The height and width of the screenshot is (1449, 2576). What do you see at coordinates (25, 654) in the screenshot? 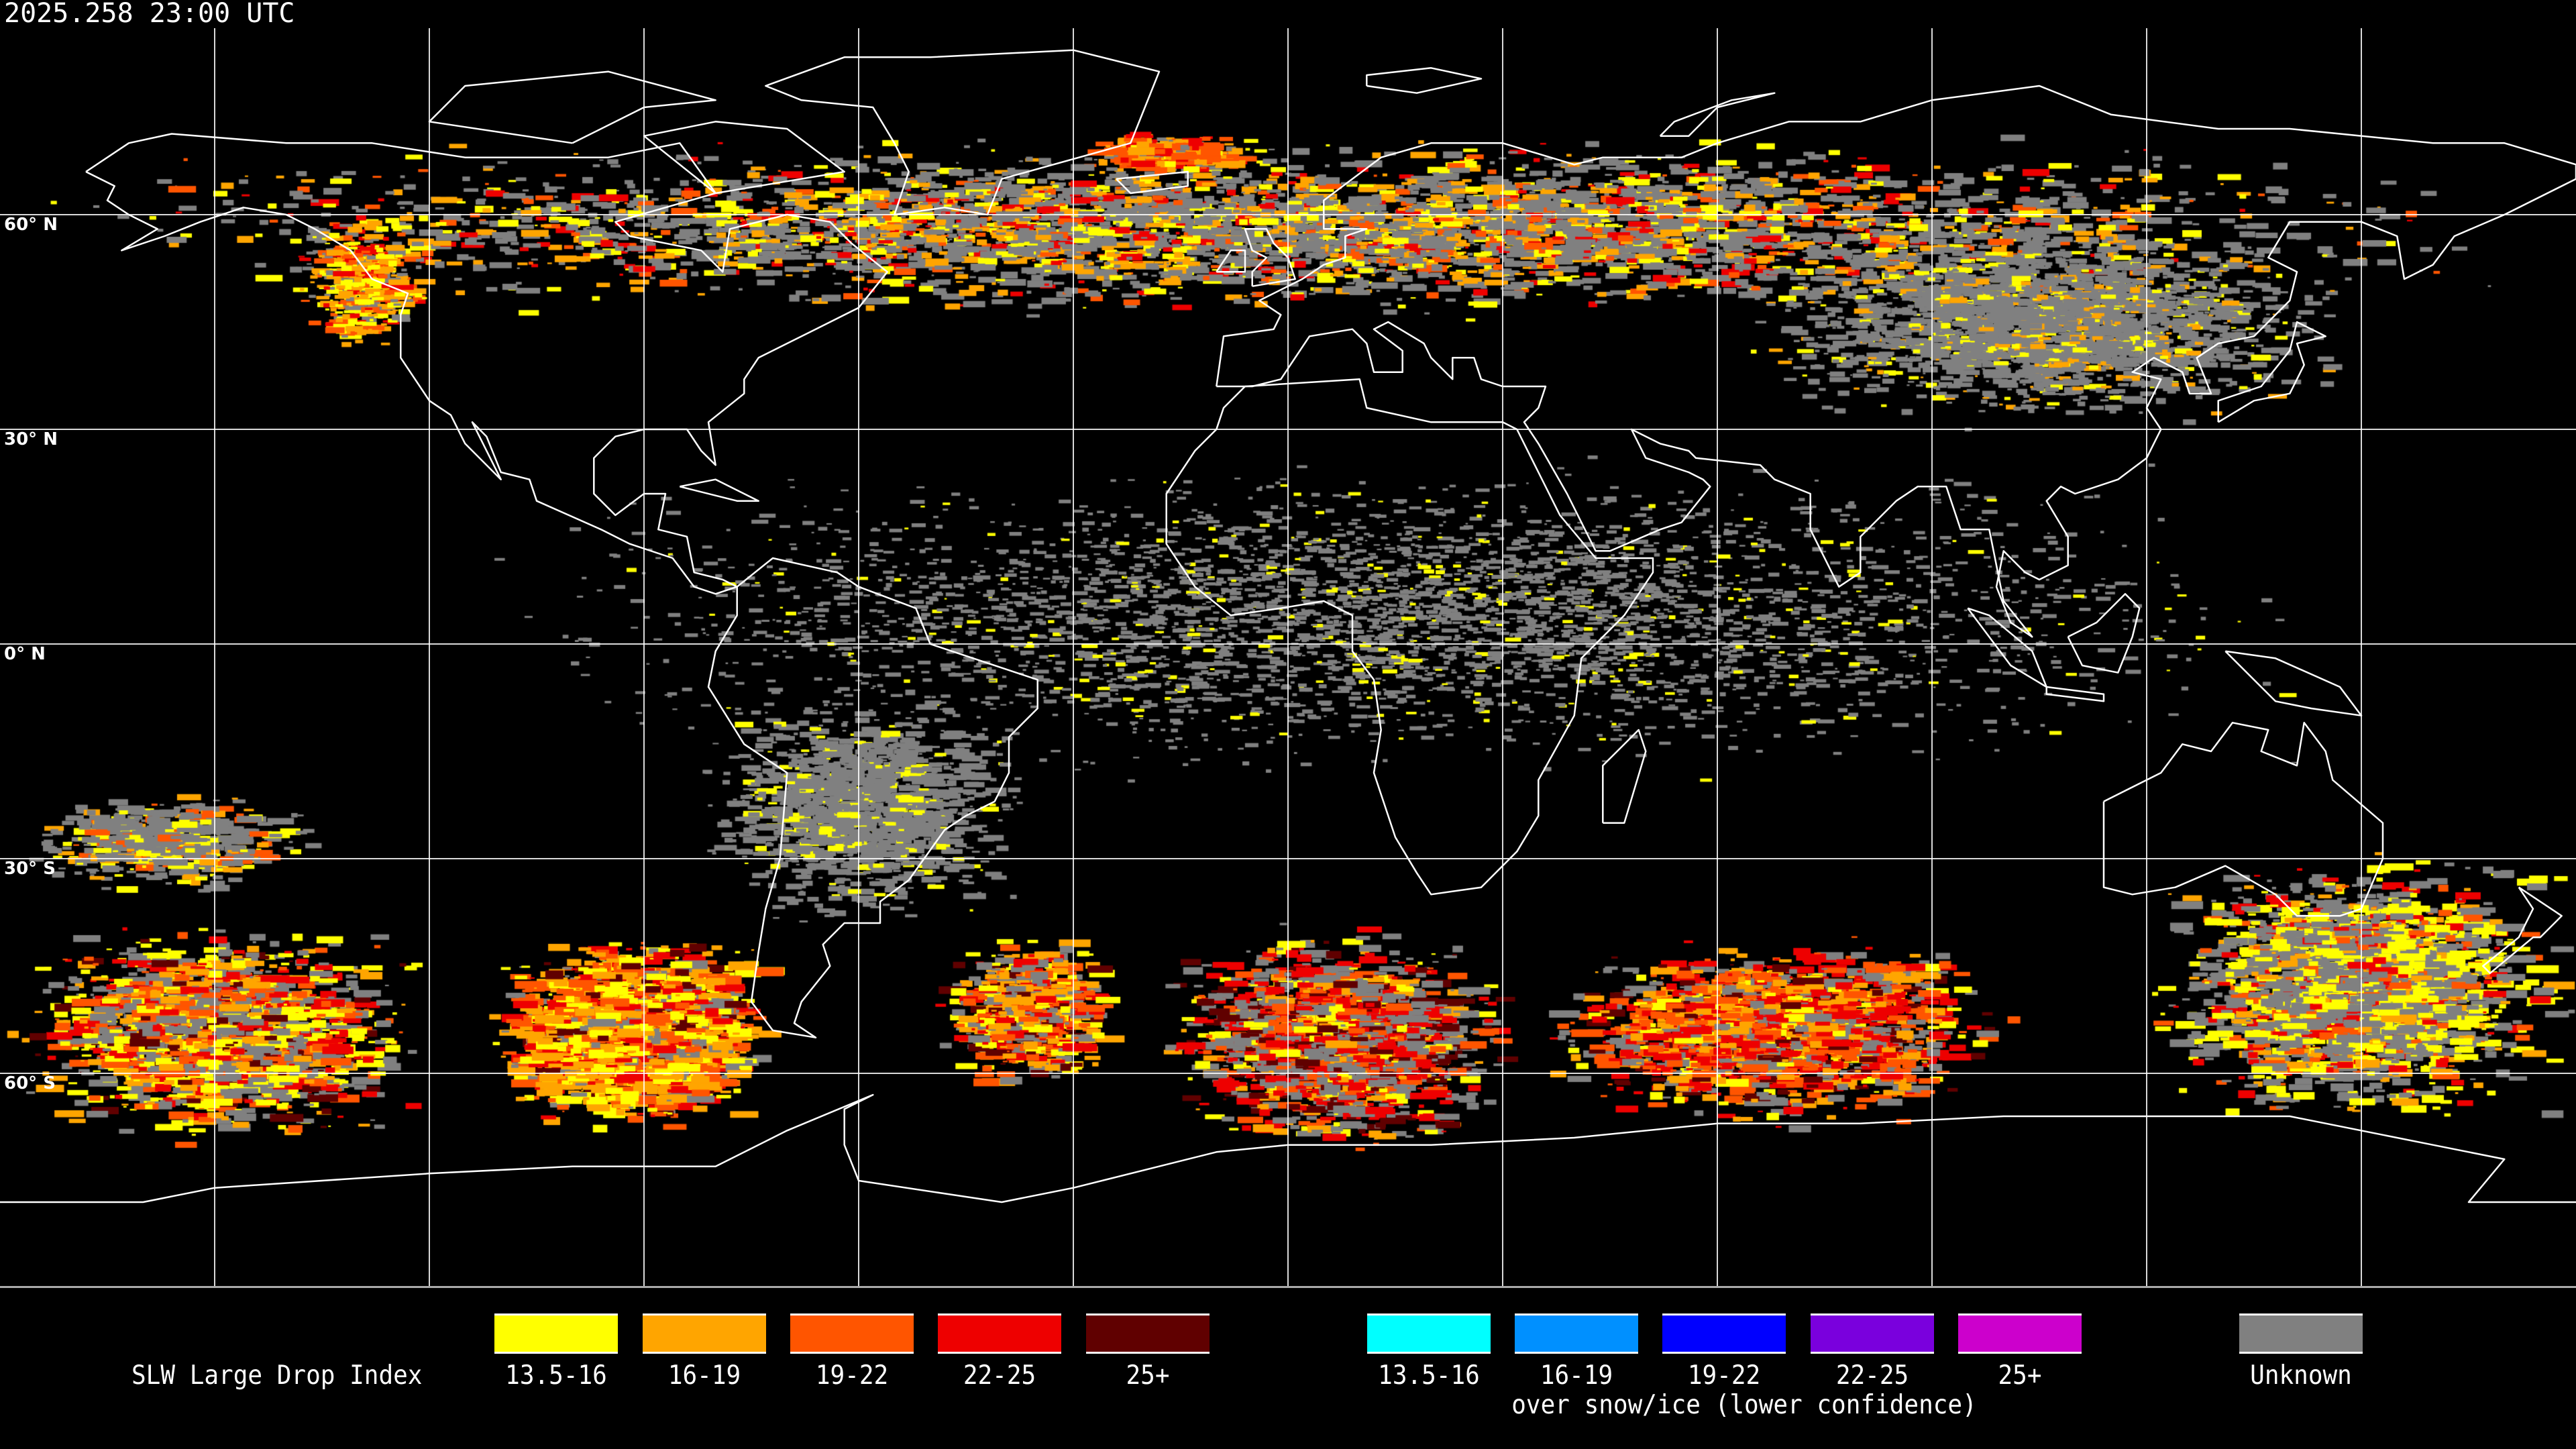
I see `lat-label-0n: 0° N` at bounding box center [25, 654].